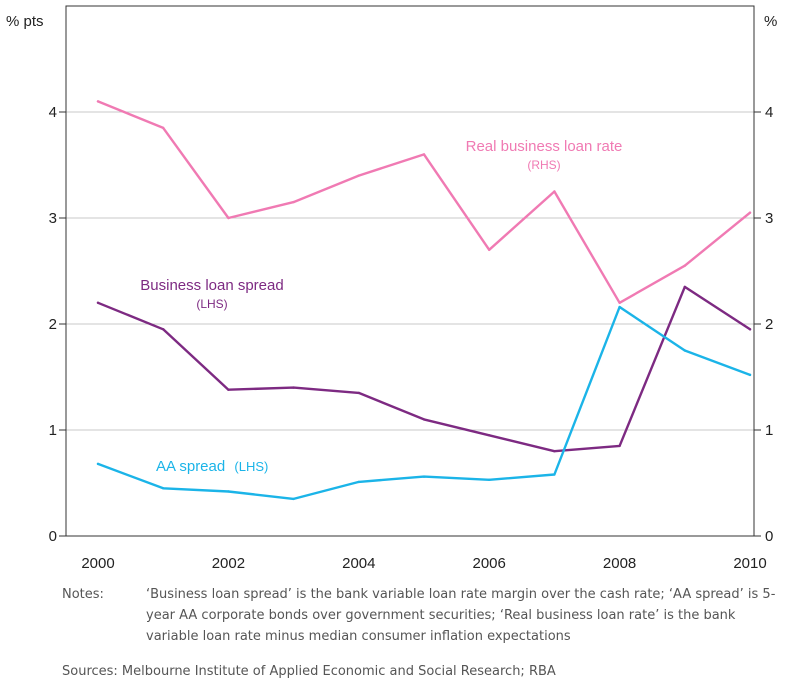 The height and width of the screenshot is (688, 812). I want to click on x-tick-label-2010: 2010, so click(749, 563).